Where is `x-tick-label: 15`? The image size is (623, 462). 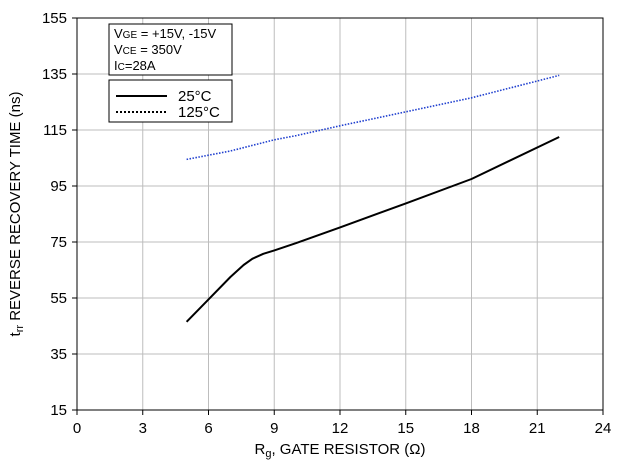
x-tick-label: 15 is located at coordinates (405, 428).